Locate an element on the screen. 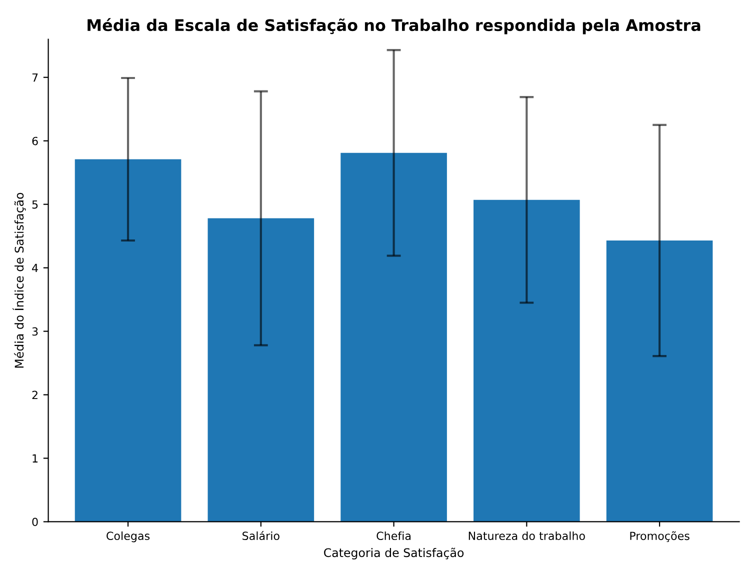 The height and width of the screenshot is (561, 743). y-tick-label: 6 is located at coordinates (35, 141).